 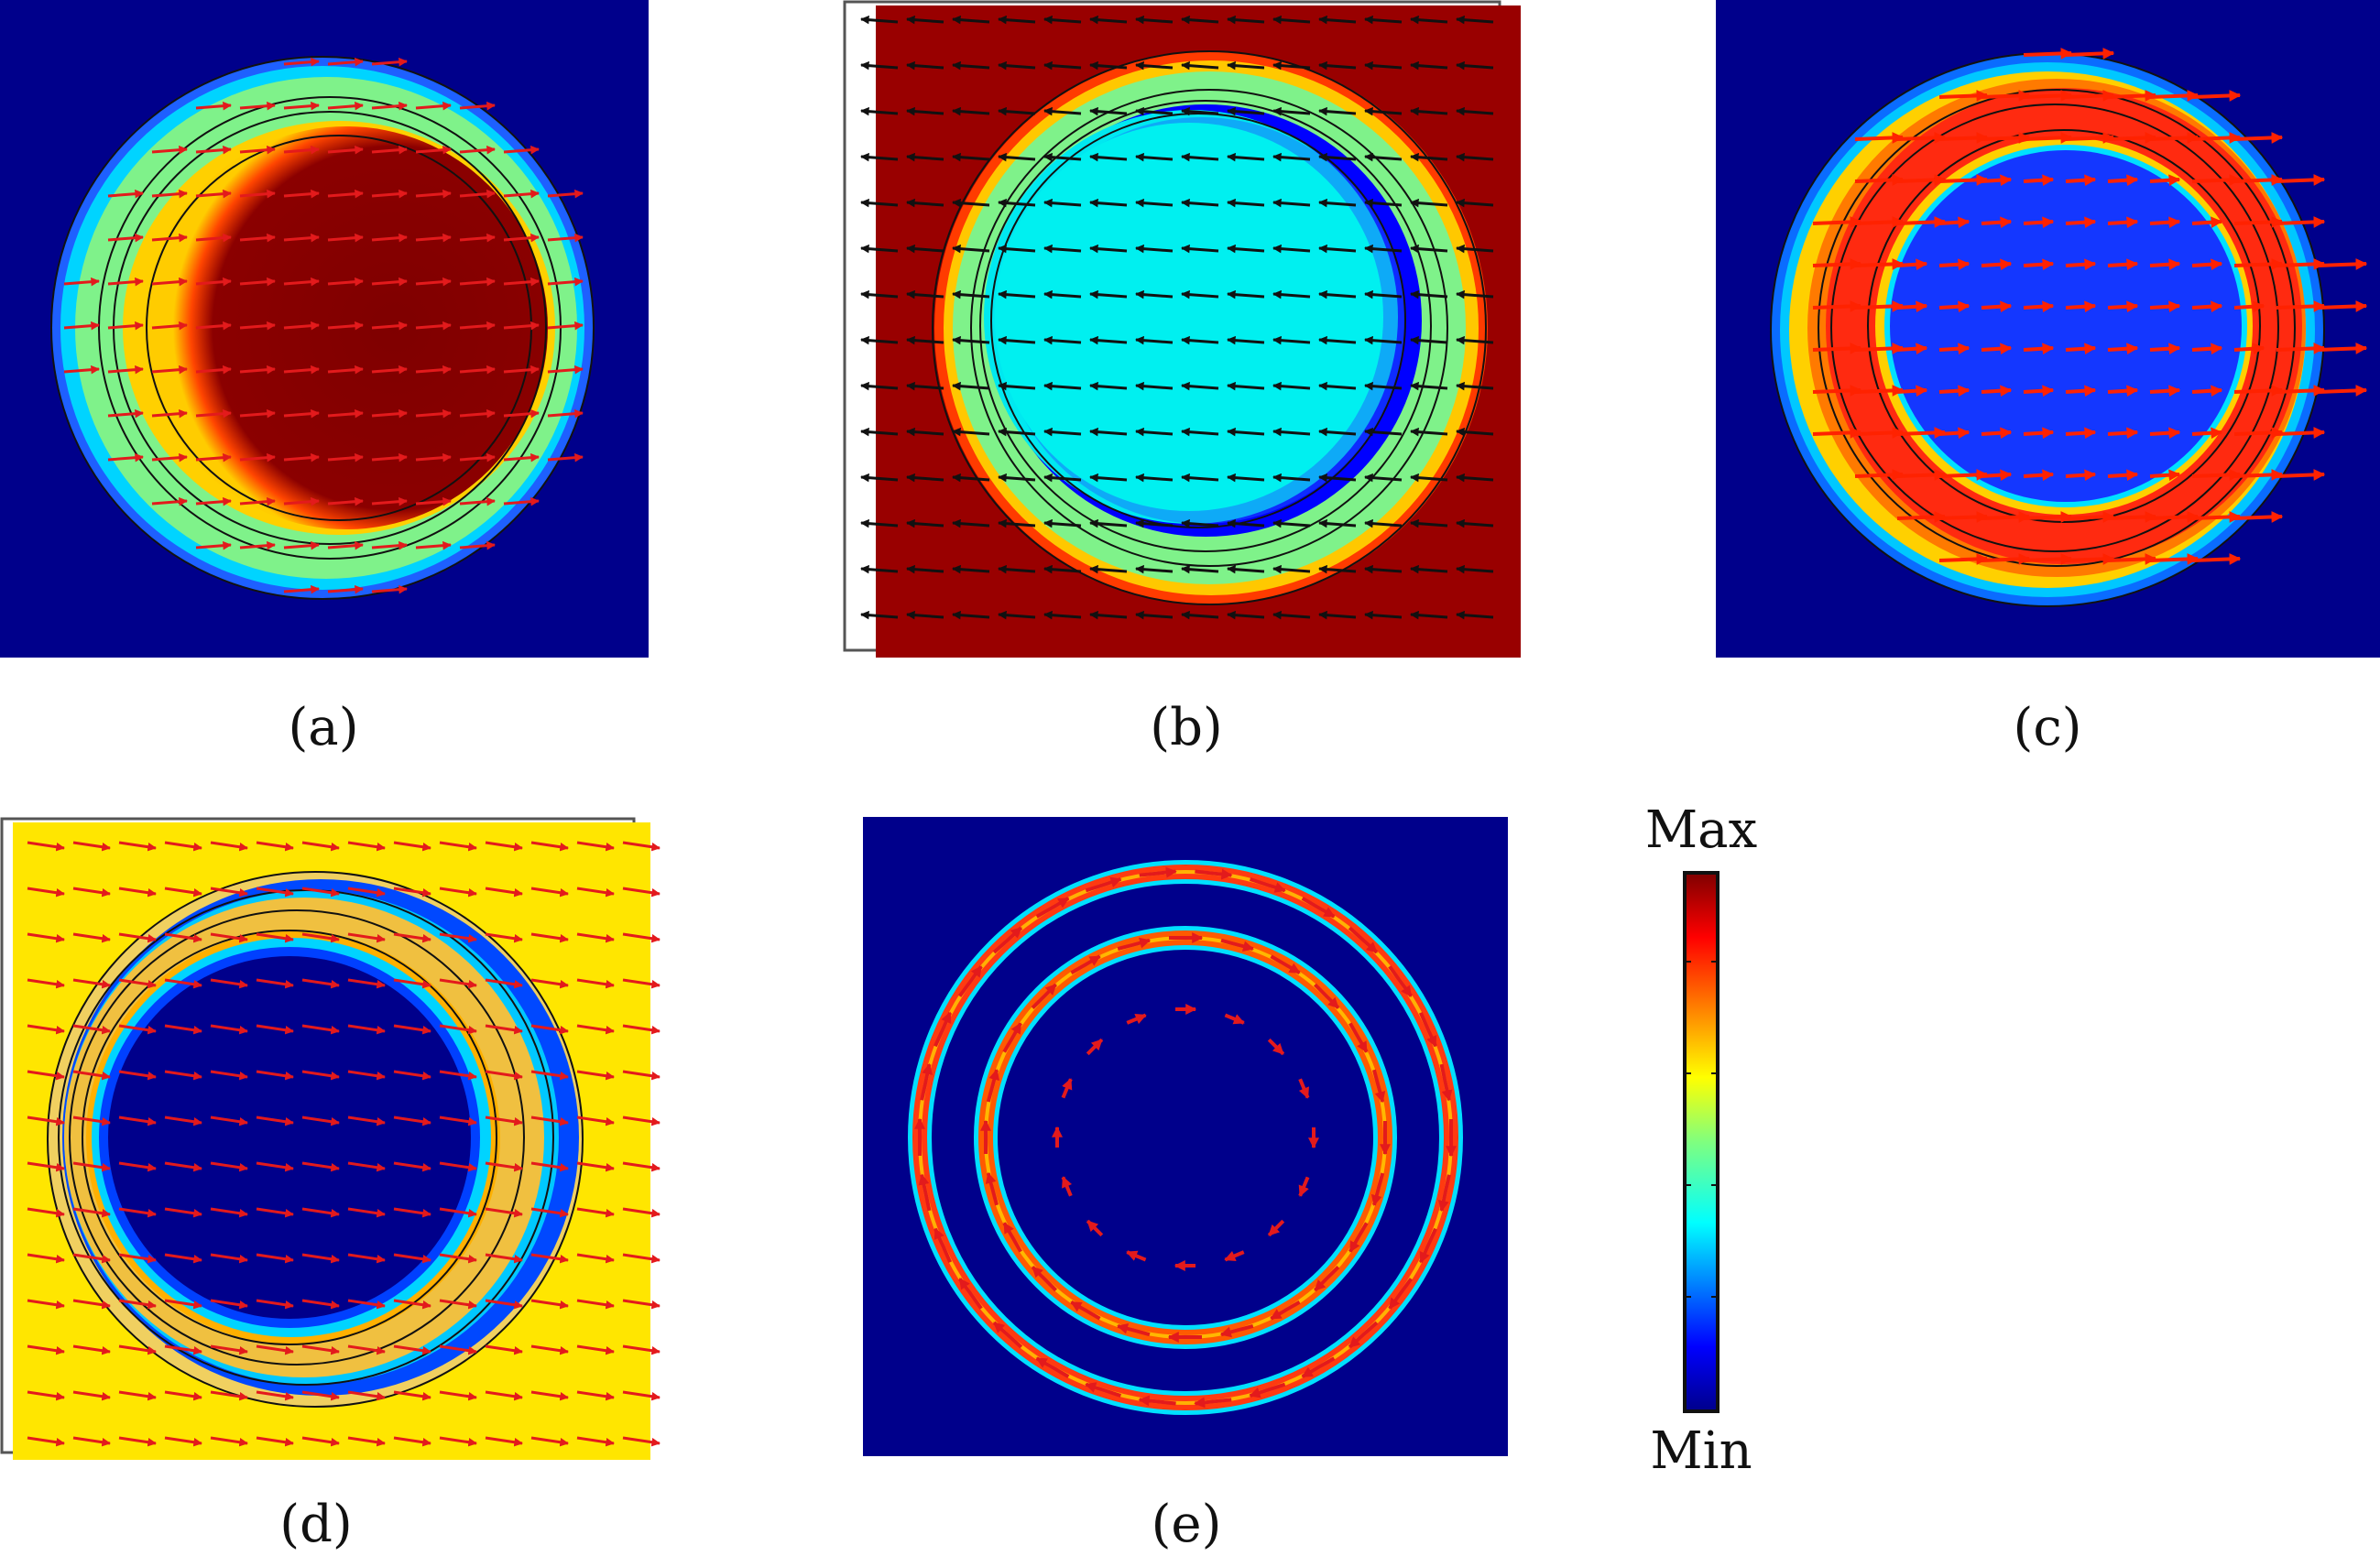 What do you see at coordinates (330, 1138) in the screenshot?
I see `panel-d` at bounding box center [330, 1138].